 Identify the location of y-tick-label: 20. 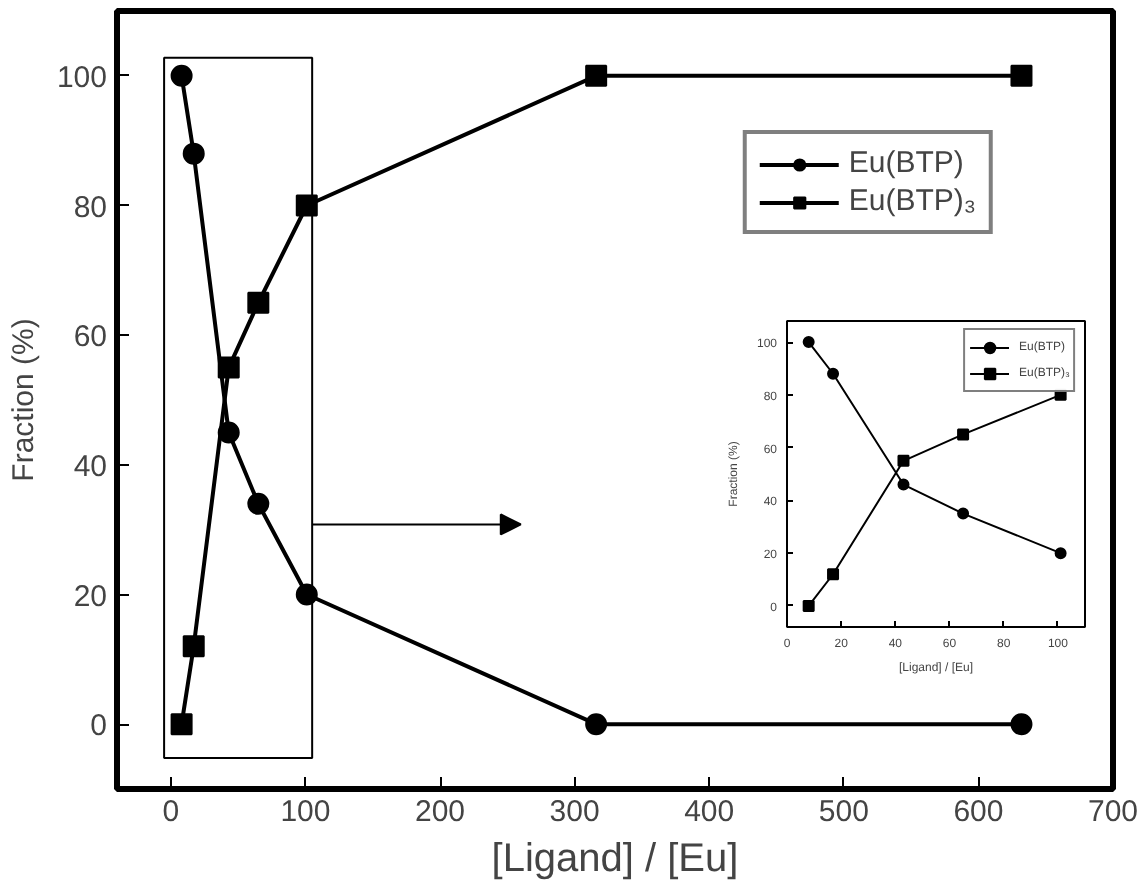
(90, 596).